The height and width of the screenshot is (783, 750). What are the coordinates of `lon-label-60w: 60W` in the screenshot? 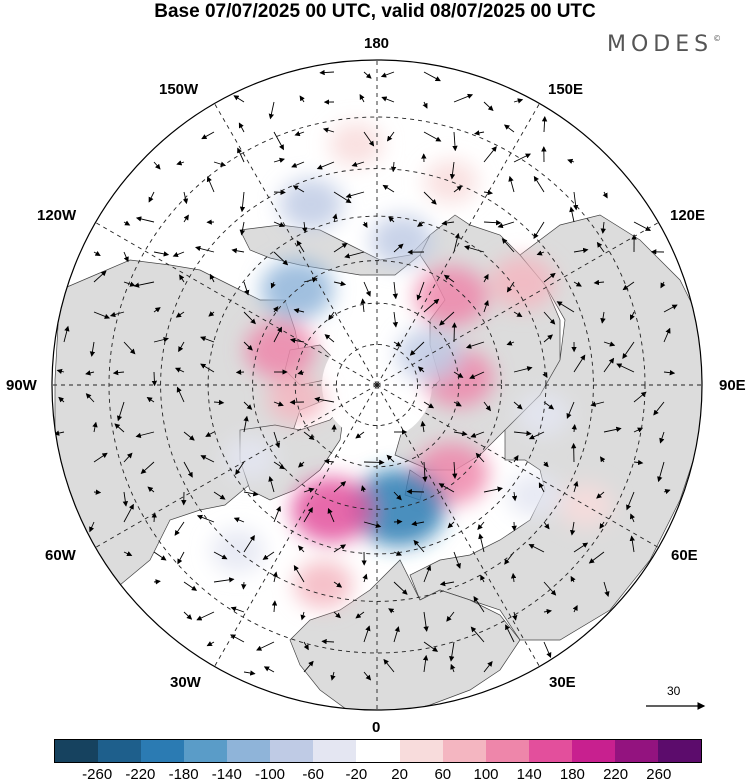 It's located at (60, 555).